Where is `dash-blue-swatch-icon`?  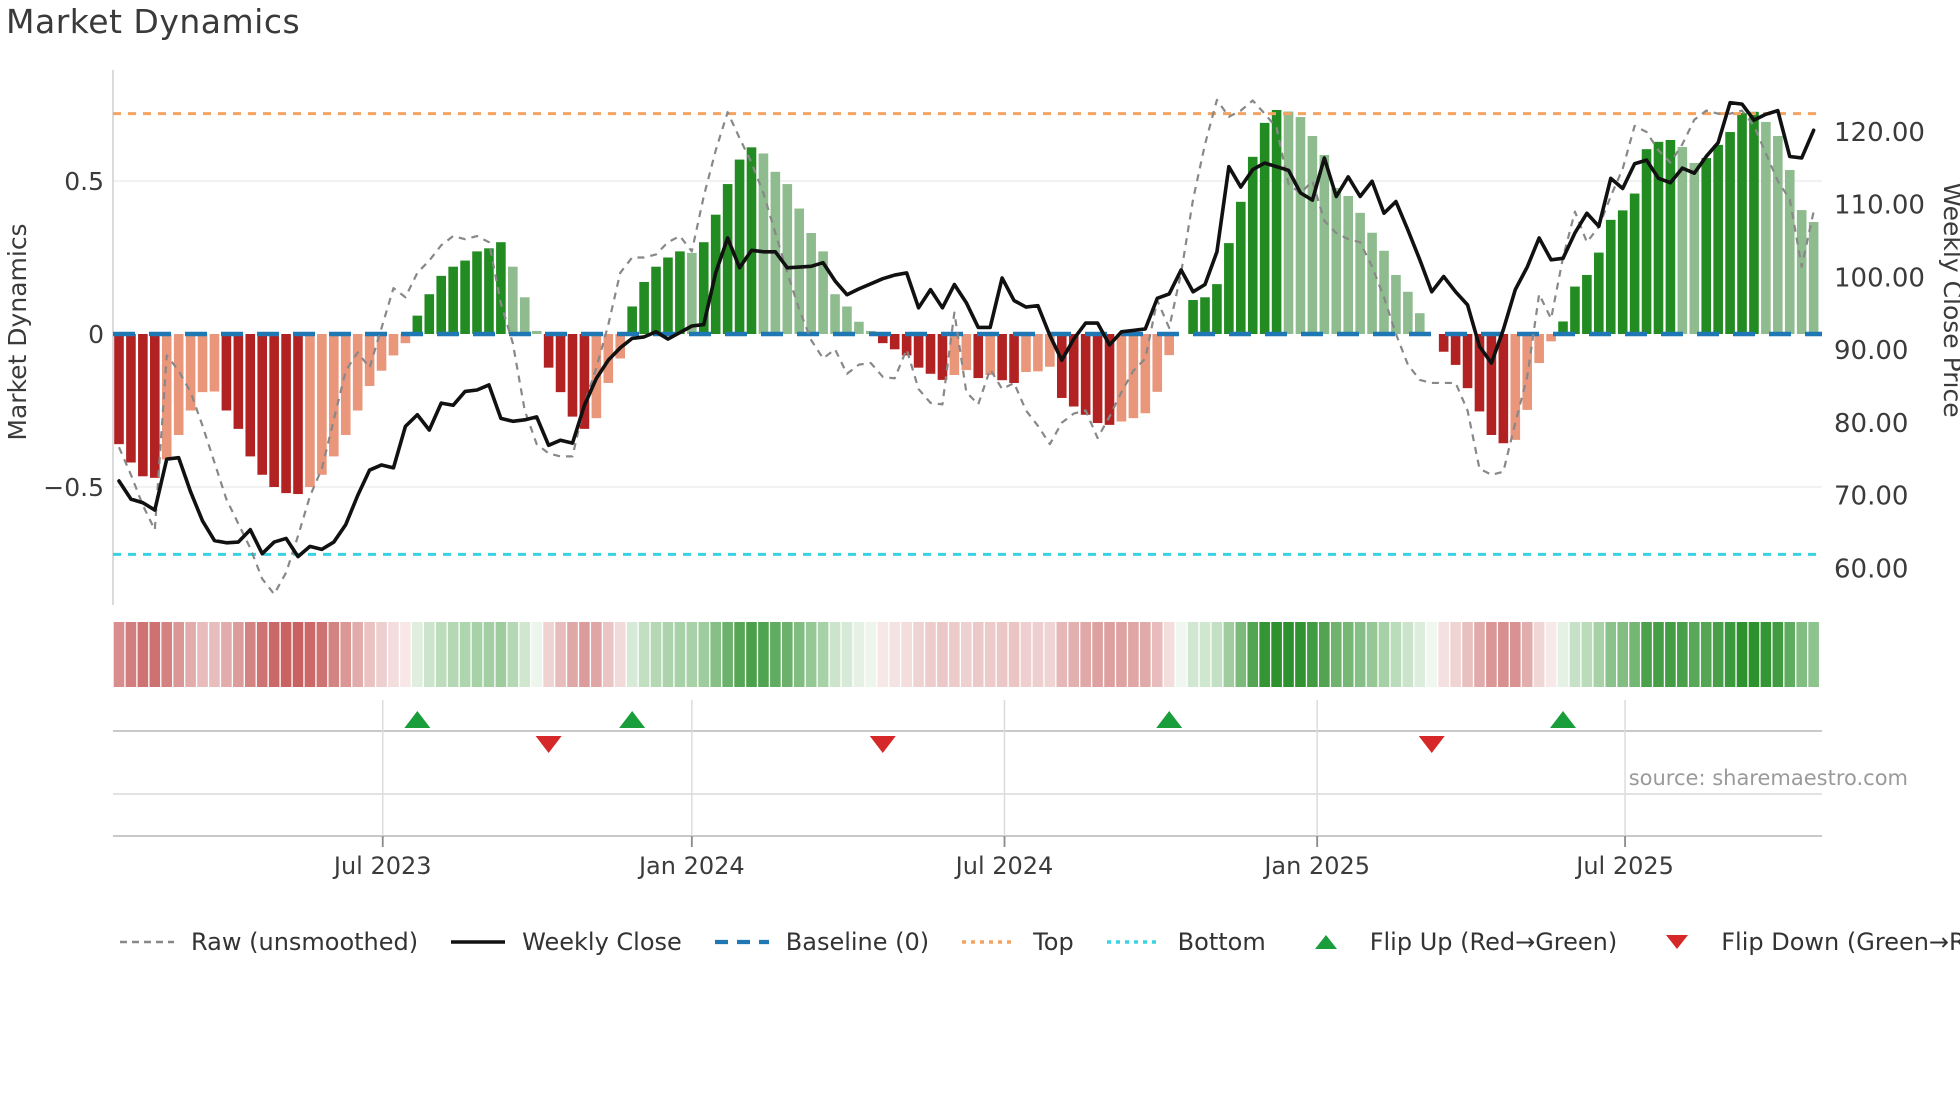 dash-blue-swatch-icon is located at coordinates (742, 942).